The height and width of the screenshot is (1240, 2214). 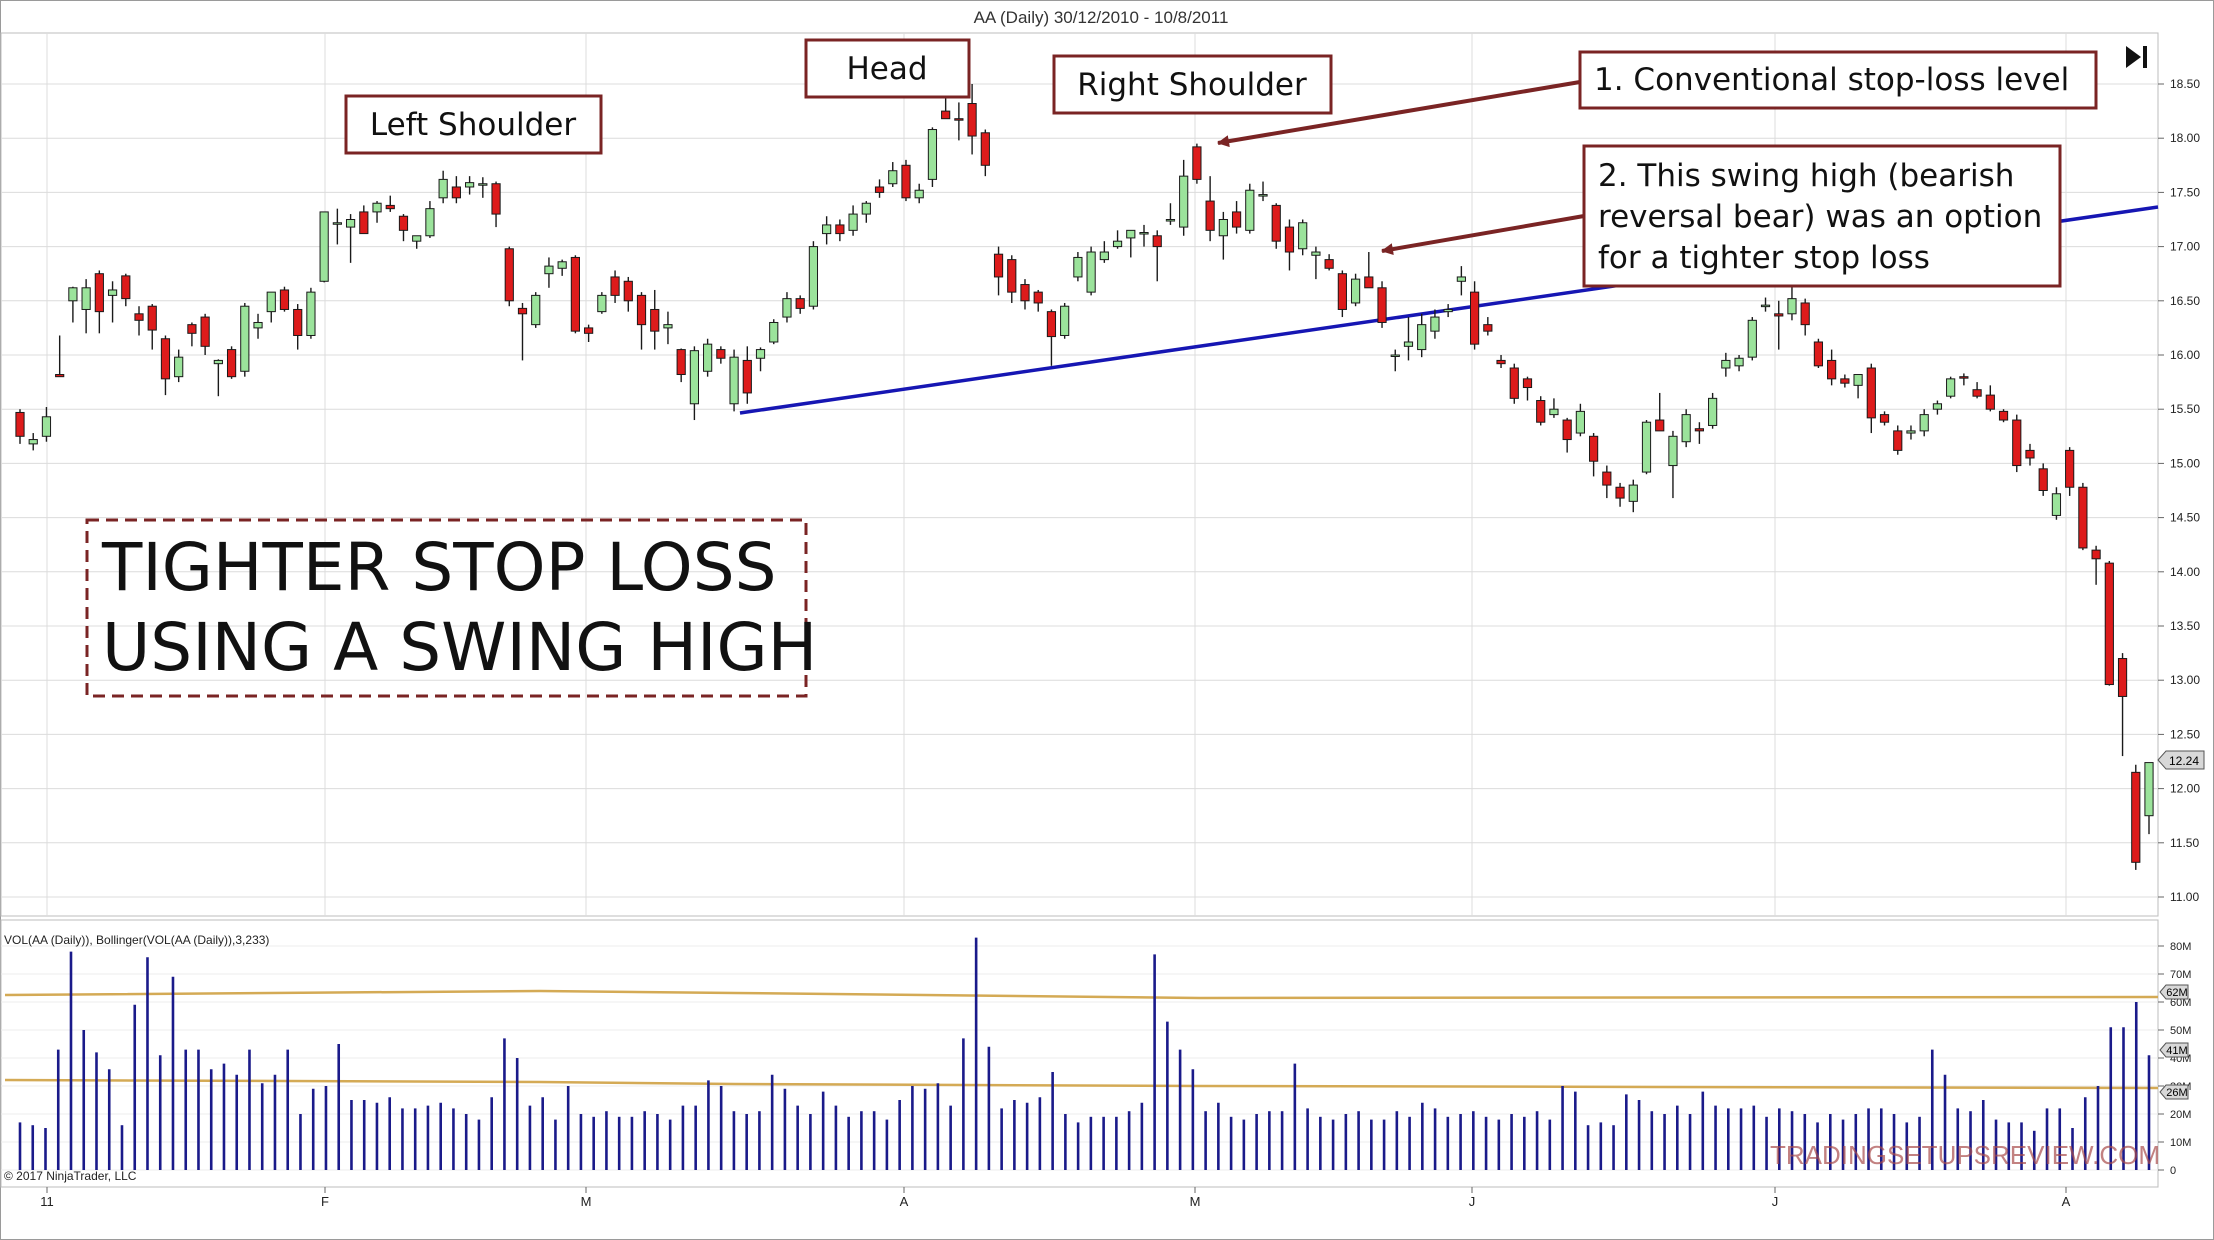 I want to click on head-box, so click(x=887, y=68).